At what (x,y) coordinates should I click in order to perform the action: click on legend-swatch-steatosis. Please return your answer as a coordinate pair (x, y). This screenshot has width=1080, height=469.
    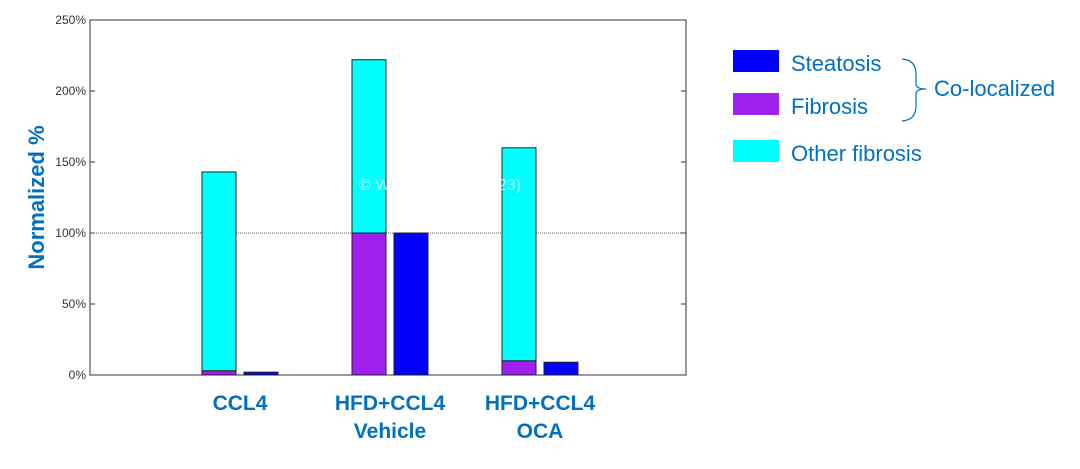
    Looking at the image, I should click on (756, 61).